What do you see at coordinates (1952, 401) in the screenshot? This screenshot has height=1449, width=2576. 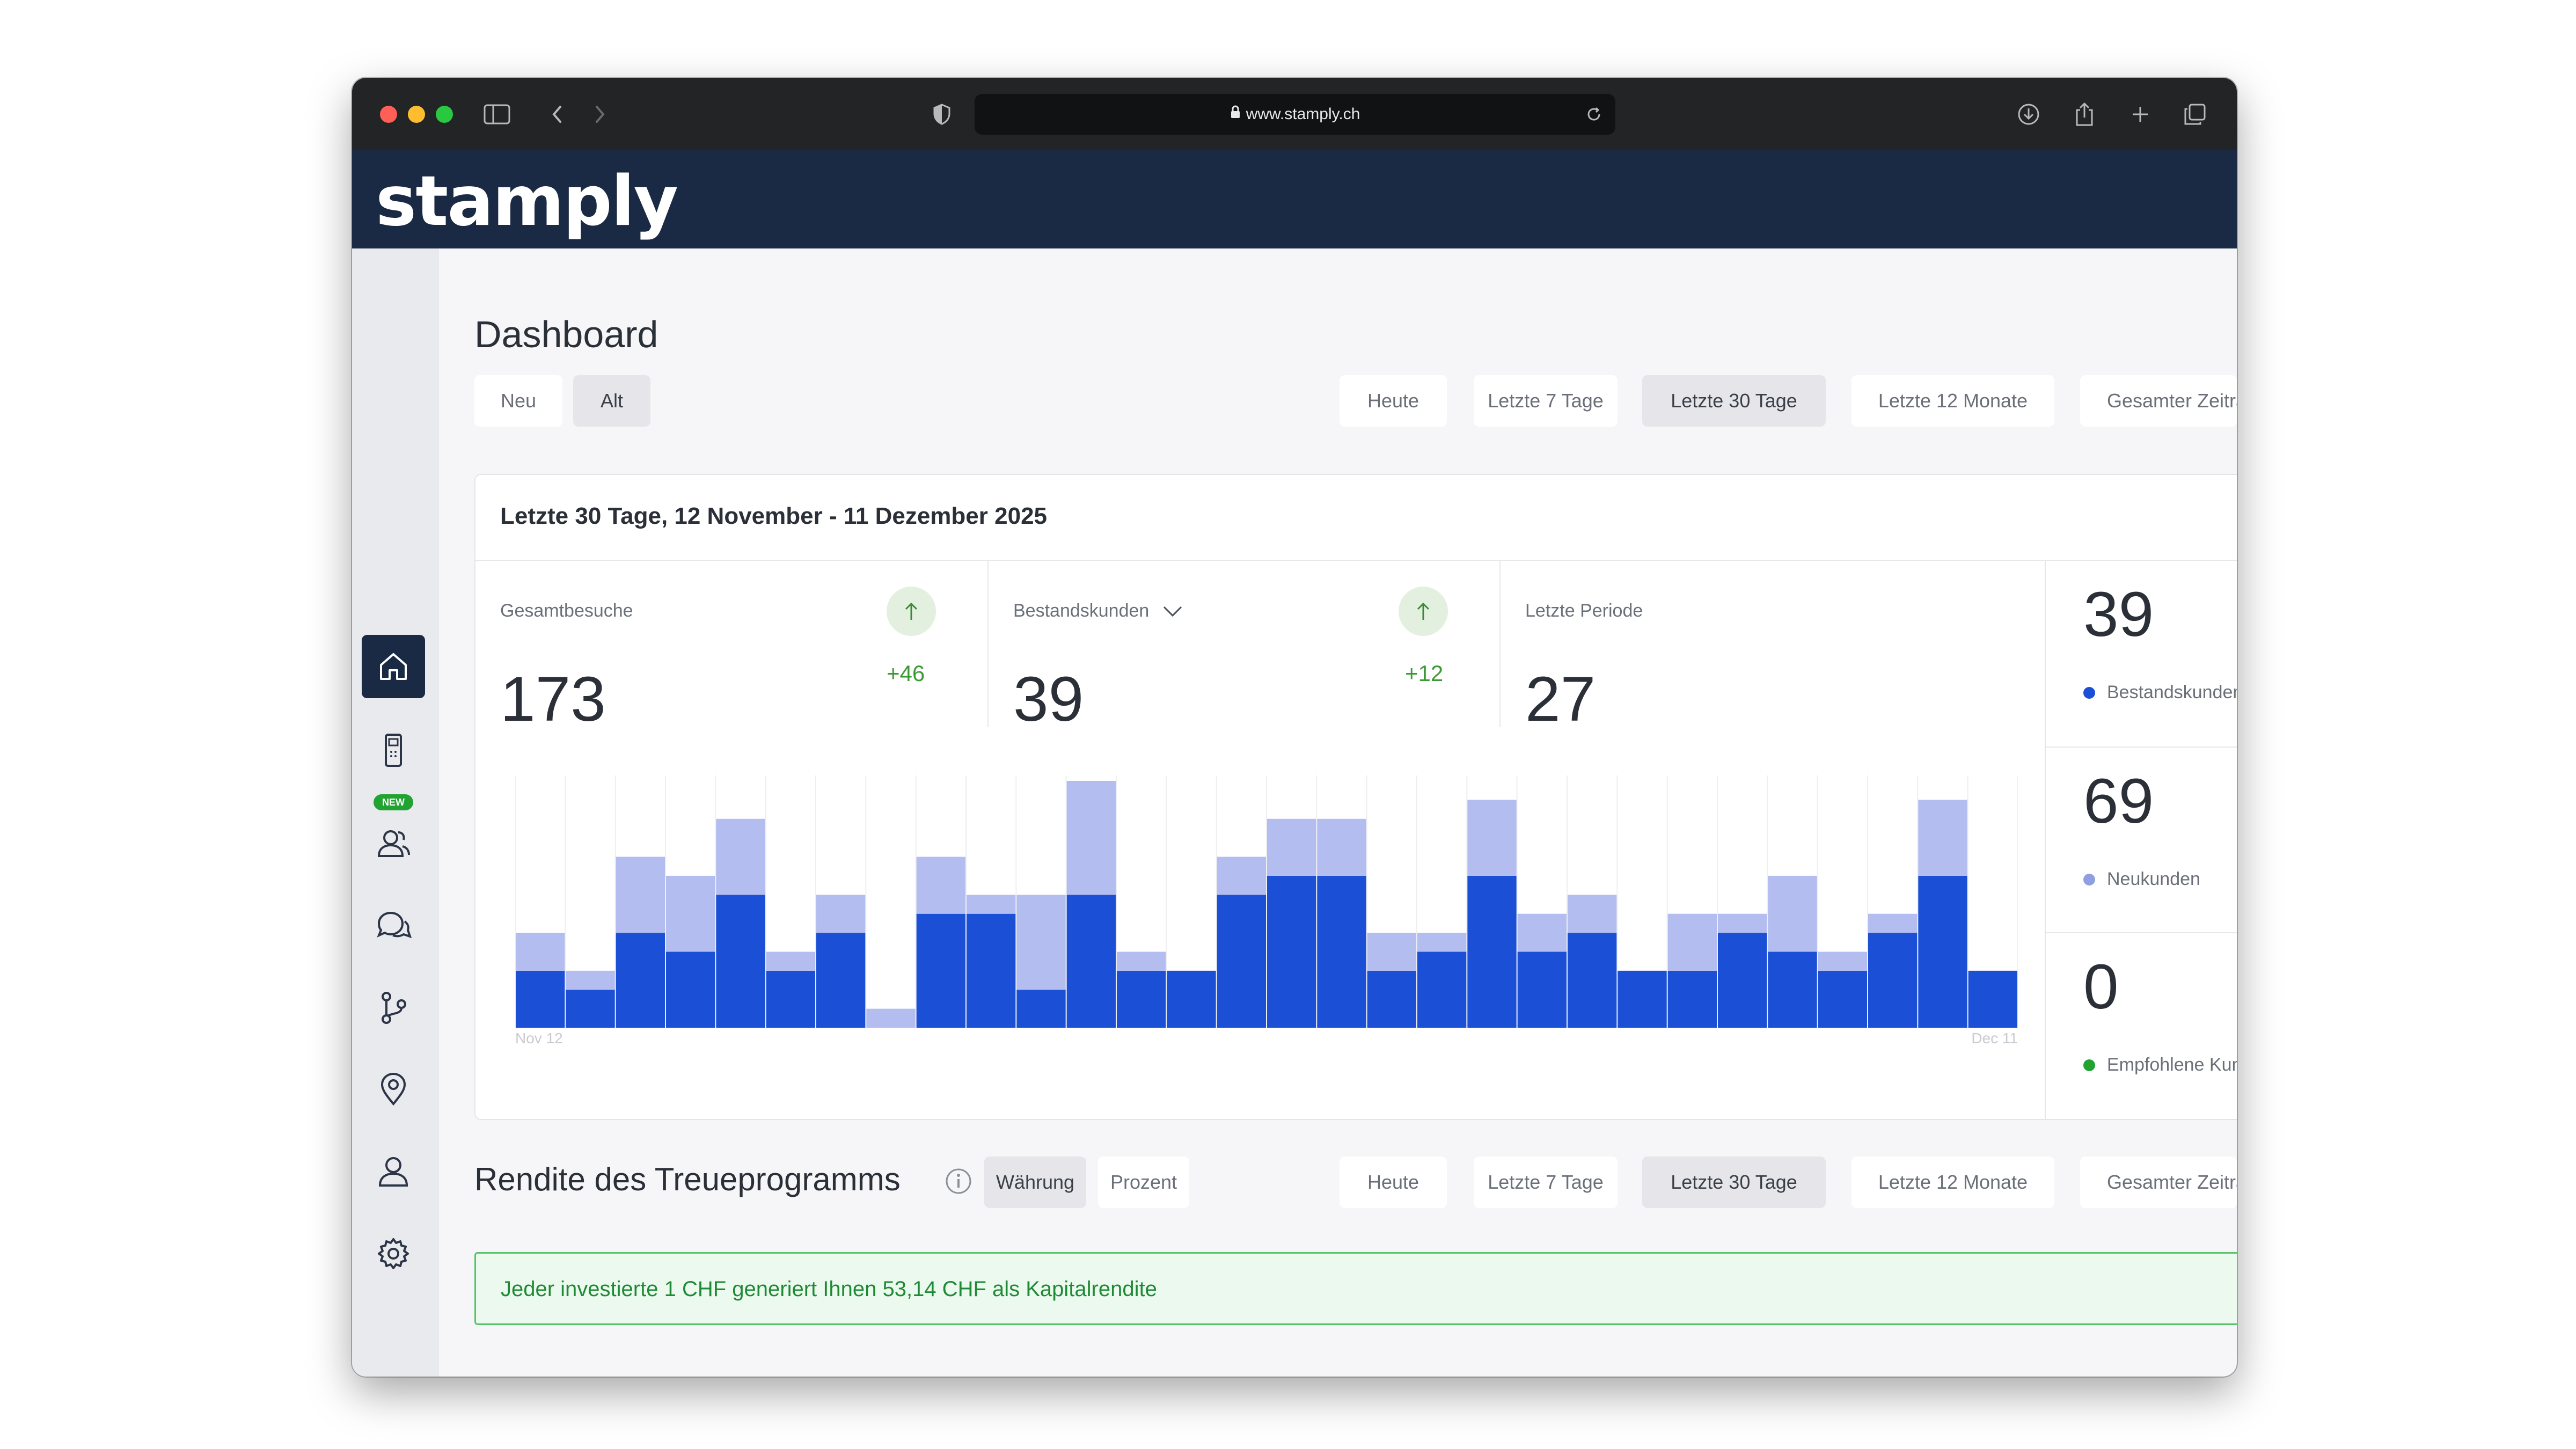 I see `range-12-months: Letzte 12 Monate` at bounding box center [1952, 401].